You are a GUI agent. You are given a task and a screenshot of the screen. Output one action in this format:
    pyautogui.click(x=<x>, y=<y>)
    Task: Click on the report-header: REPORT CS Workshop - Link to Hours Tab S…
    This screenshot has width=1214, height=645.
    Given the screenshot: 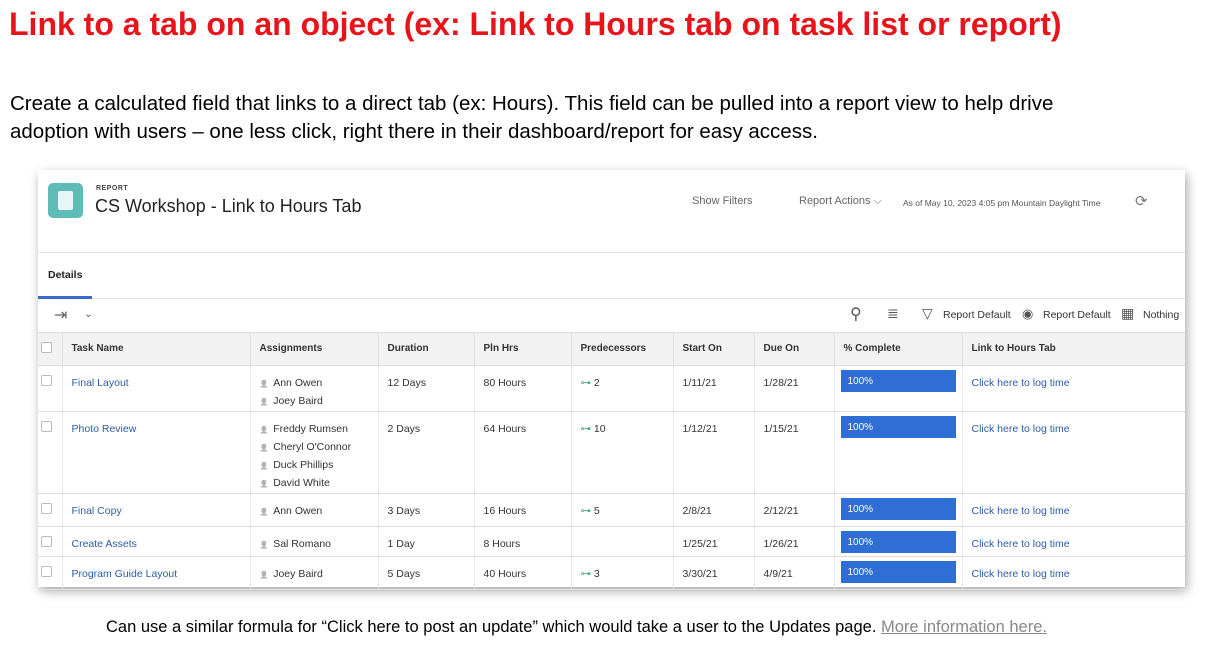 What is the action you would take?
    pyautogui.click(x=611, y=211)
    